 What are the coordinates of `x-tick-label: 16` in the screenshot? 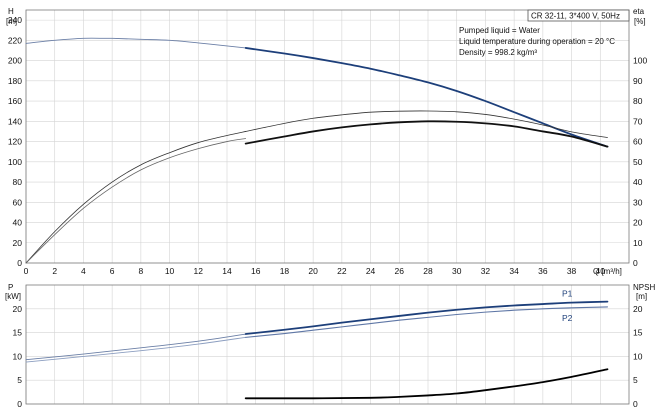 It's located at (256, 271).